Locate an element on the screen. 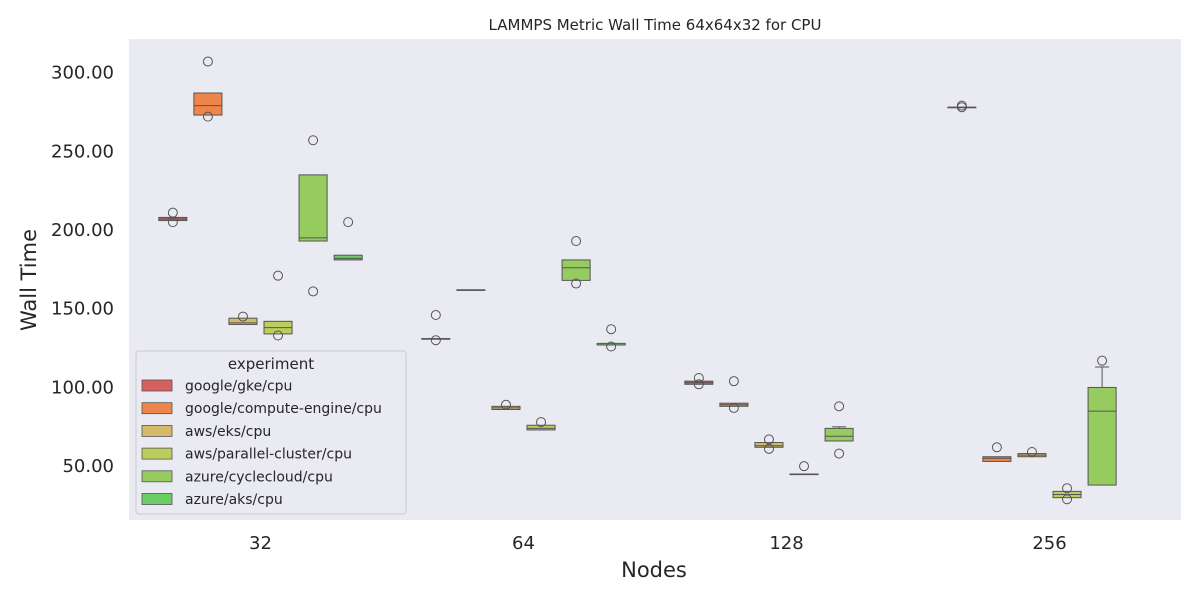  y-tick-label: 50.00 is located at coordinates (88, 466).